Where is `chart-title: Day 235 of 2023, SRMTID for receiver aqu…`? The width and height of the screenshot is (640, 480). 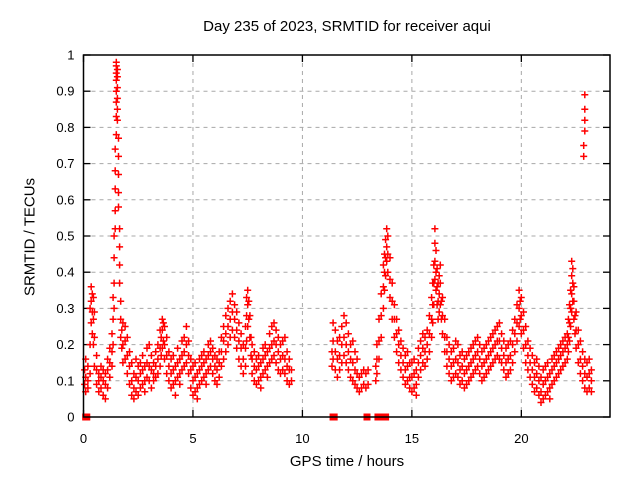
chart-title: Day 235 of 2023, SRMTID for receiver aqu… is located at coordinates (347, 26).